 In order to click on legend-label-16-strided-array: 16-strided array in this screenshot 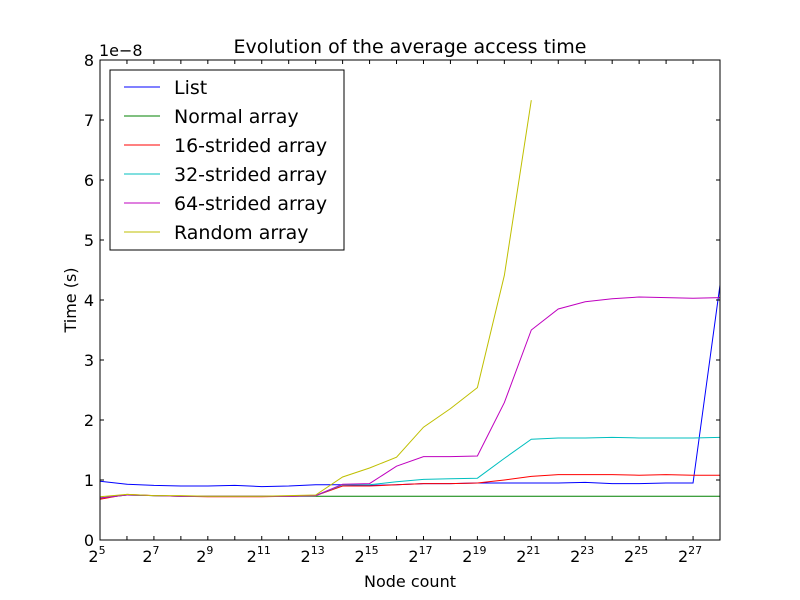, I will do `click(250, 146)`.